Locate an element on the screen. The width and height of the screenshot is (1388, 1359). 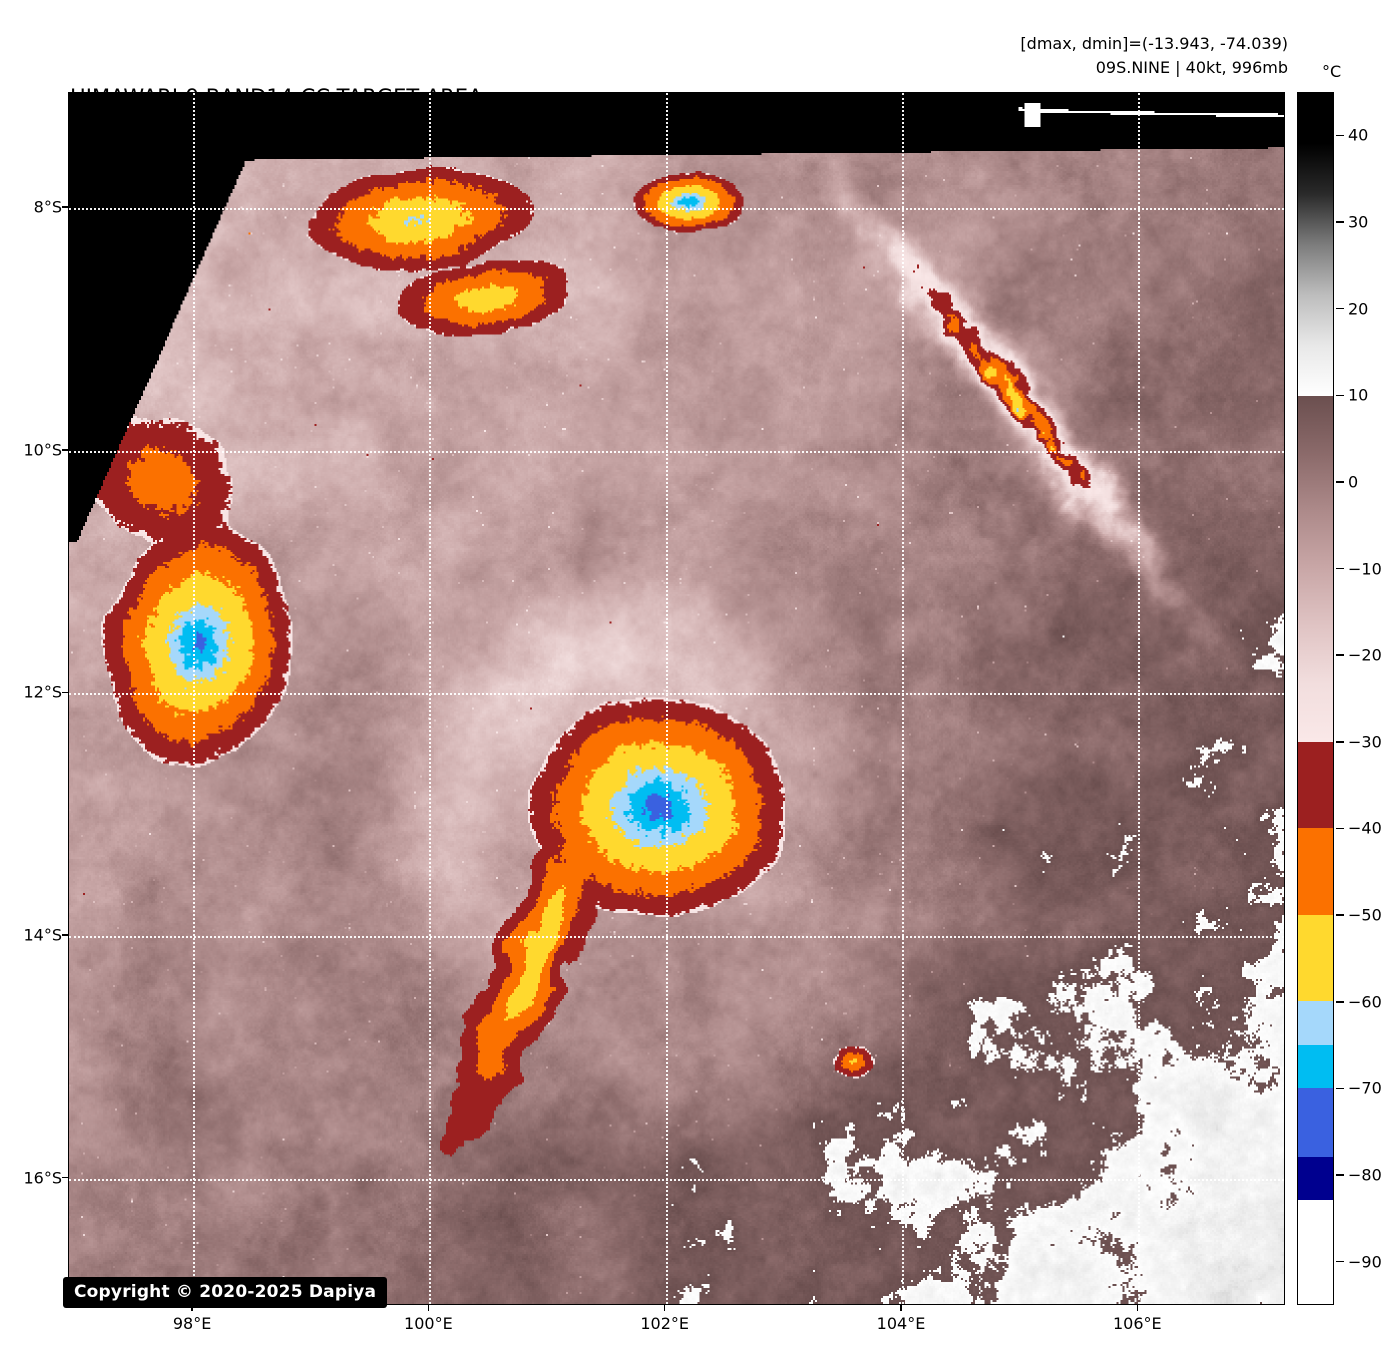
colorbar-segment-blue is located at coordinates (1315, 1122).